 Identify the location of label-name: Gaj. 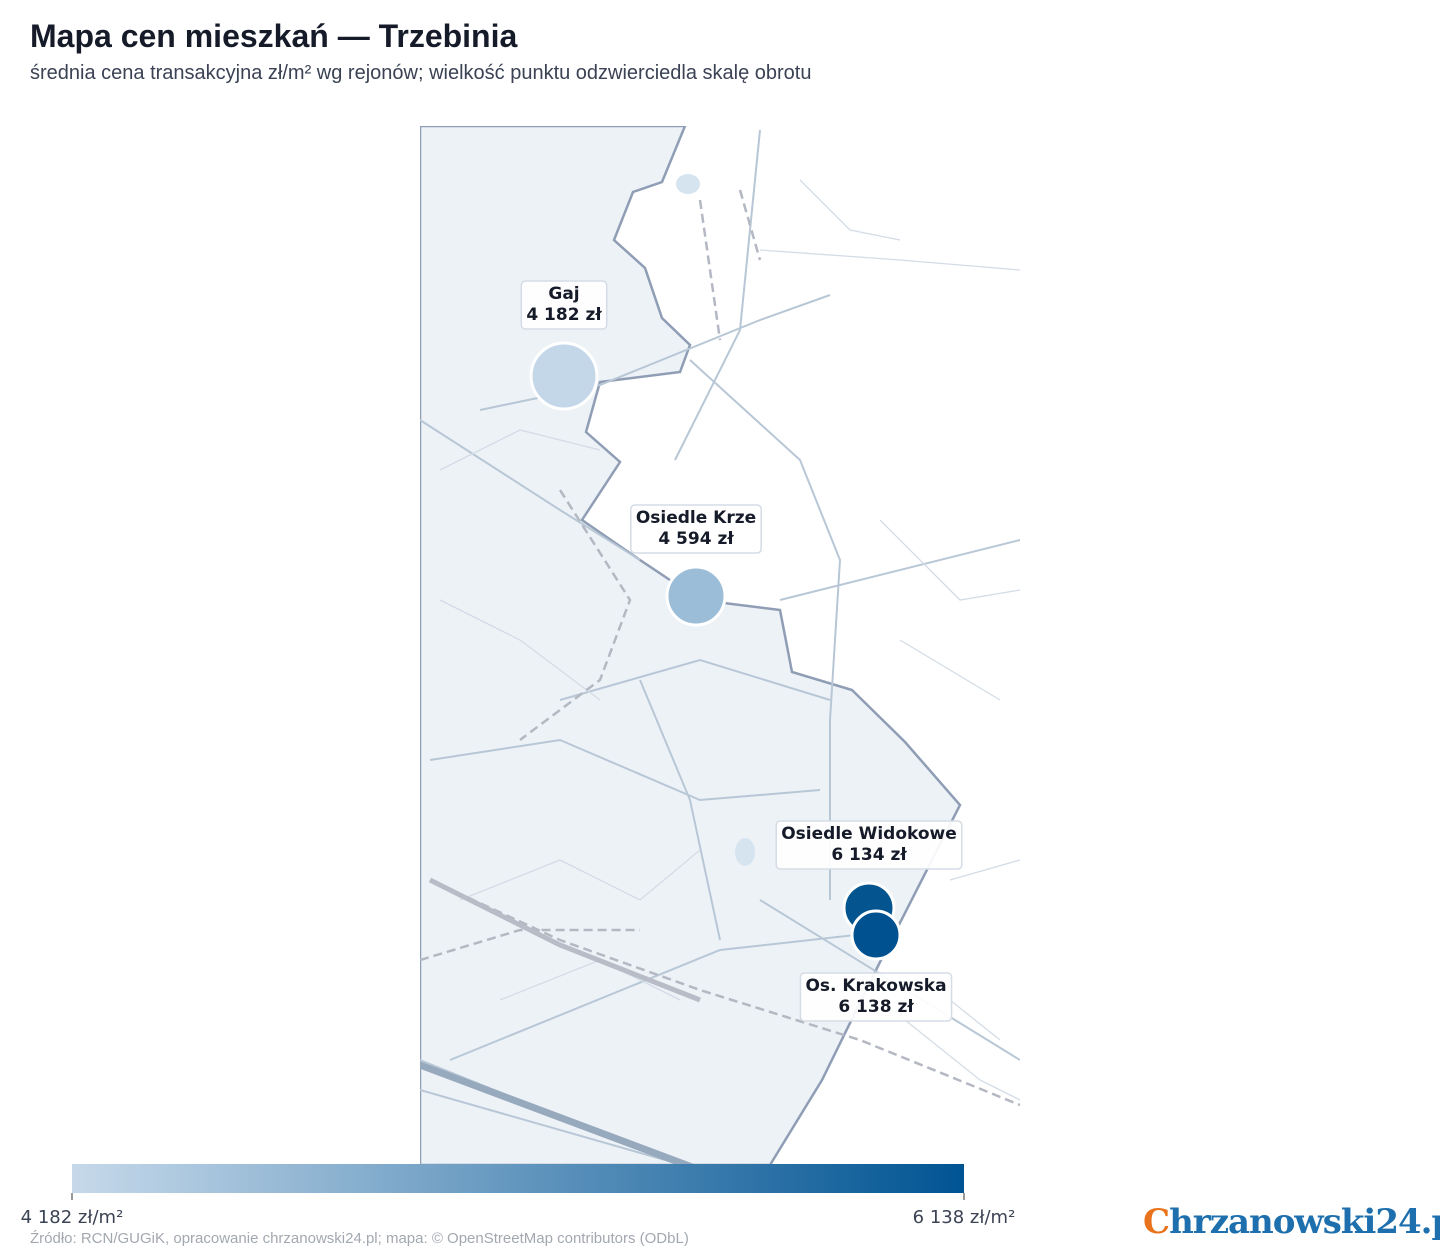
(563, 294).